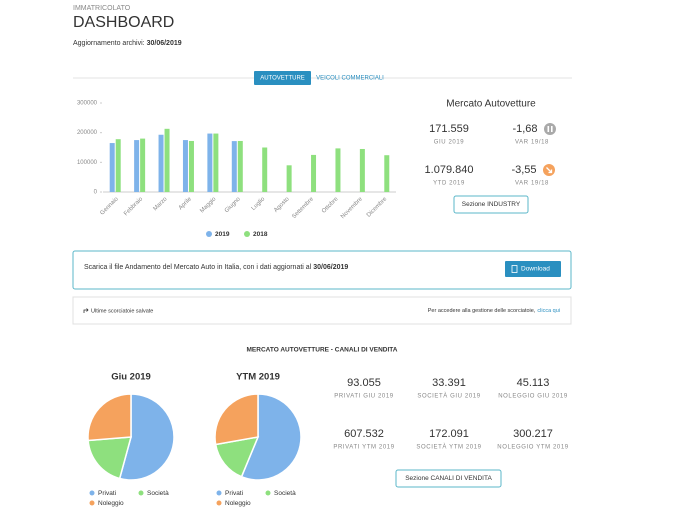 This screenshot has height=512, width=683. I want to click on industry-button, so click(491, 204).